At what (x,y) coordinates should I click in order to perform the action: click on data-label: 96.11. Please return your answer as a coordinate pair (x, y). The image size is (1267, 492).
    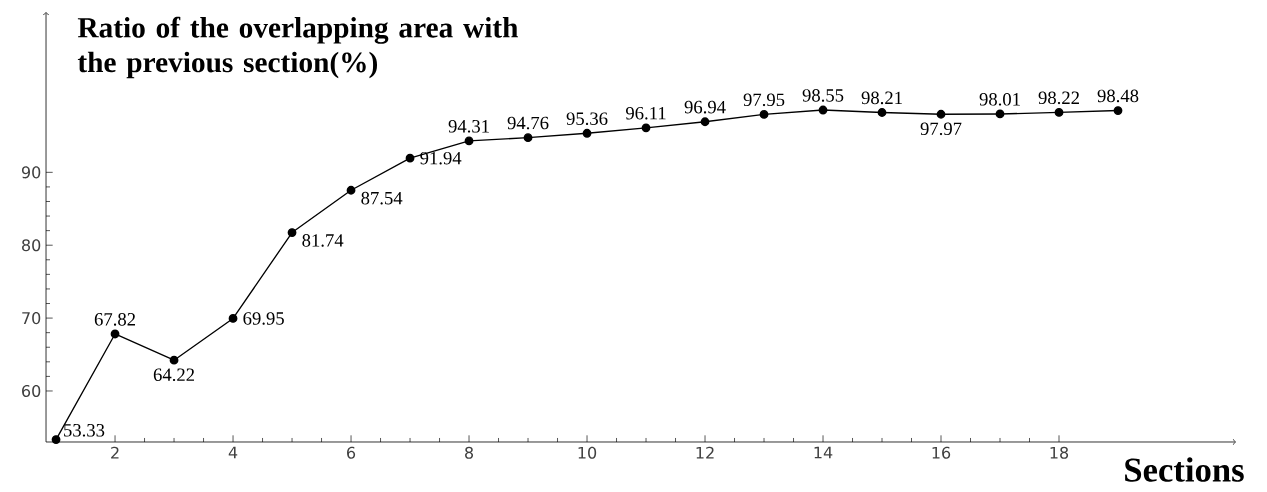
    Looking at the image, I should click on (645, 113).